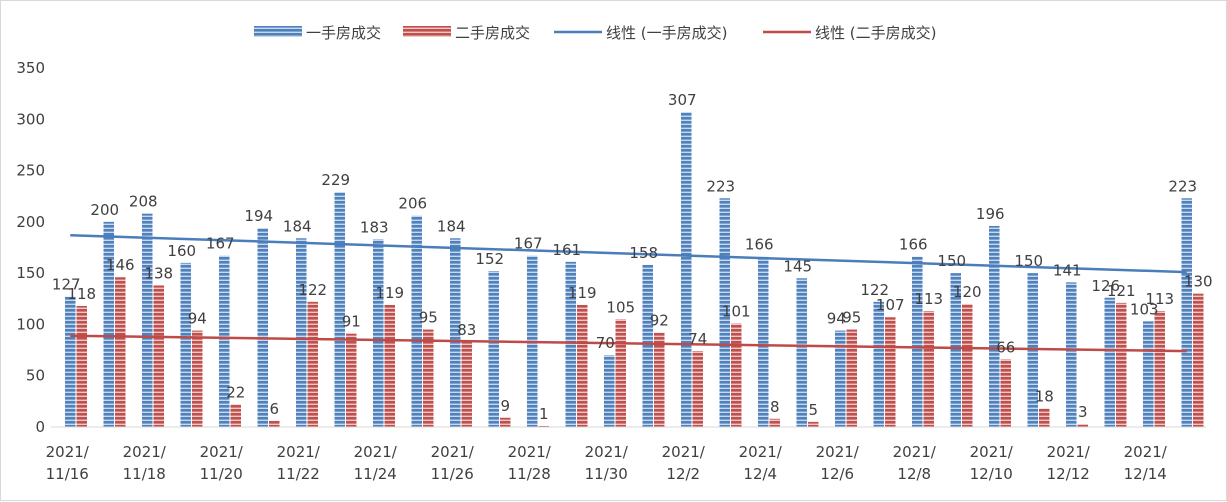  What do you see at coordinates (374, 227) in the screenshot?
I see `data-label-new-home: 183` at bounding box center [374, 227].